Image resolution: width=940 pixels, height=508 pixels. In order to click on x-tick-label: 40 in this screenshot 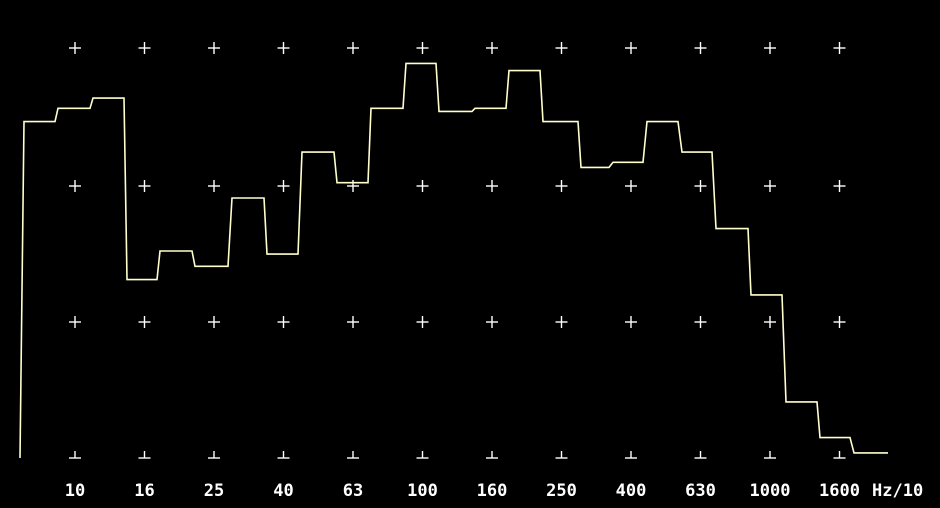, I will do `click(283, 491)`.